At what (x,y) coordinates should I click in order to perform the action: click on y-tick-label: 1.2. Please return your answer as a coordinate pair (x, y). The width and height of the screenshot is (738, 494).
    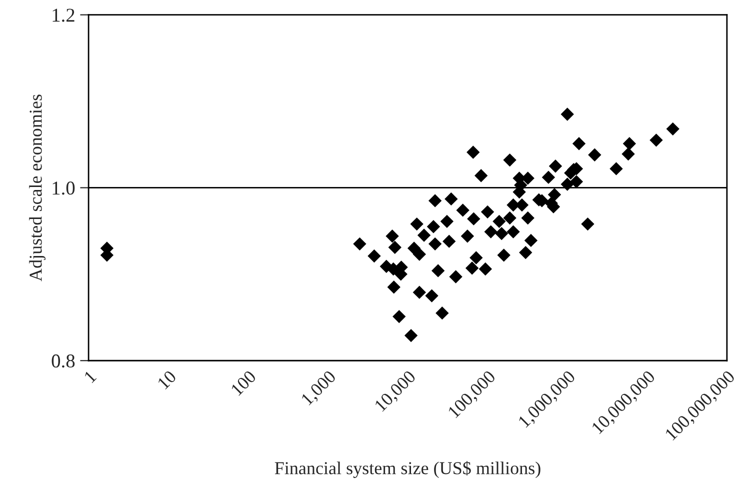
    Looking at the image, I should click on (63, 15).